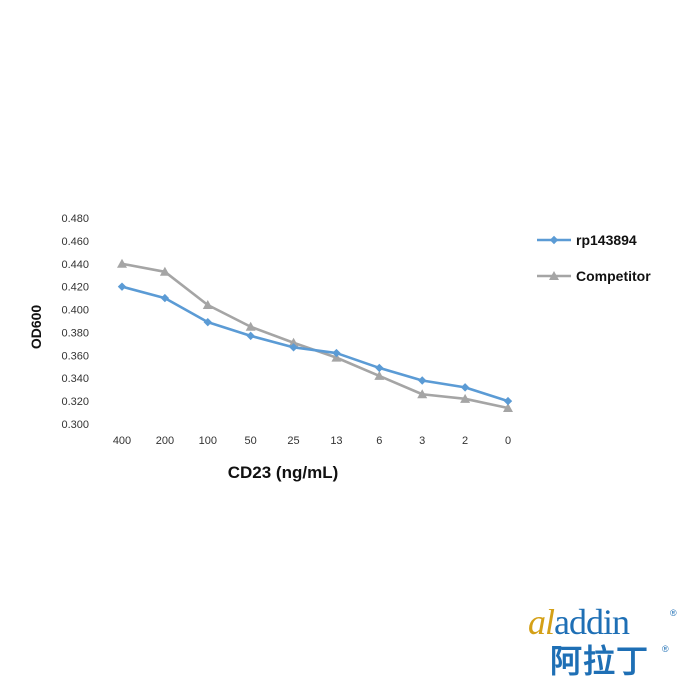 The image size is (700, 700). I want to click on logo-wordmark: aladdin, so click(579, 622).